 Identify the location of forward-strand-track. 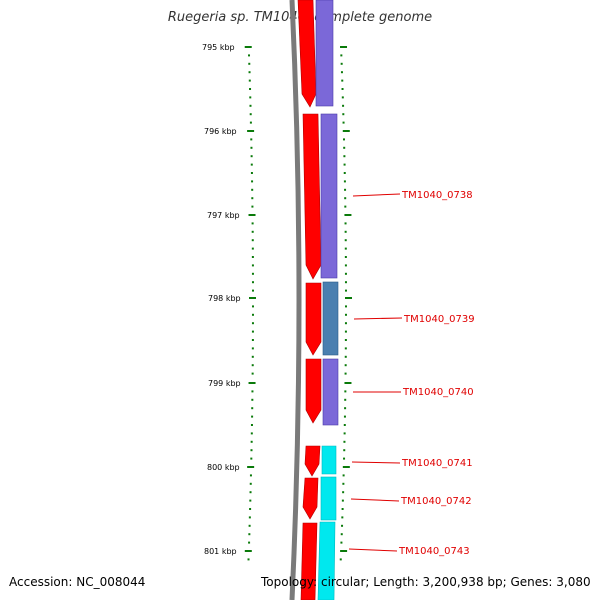
(309, 300).